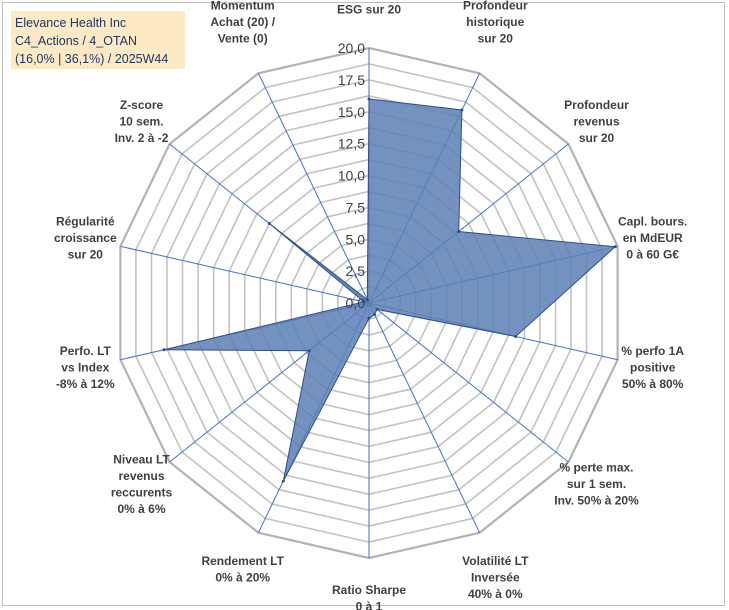 Image resolution: width=729 pixels, height=610 pixels. Describe the element at coordinates (141, 121) in the screenshot. I see `category-label: 10 sem.` at that location.